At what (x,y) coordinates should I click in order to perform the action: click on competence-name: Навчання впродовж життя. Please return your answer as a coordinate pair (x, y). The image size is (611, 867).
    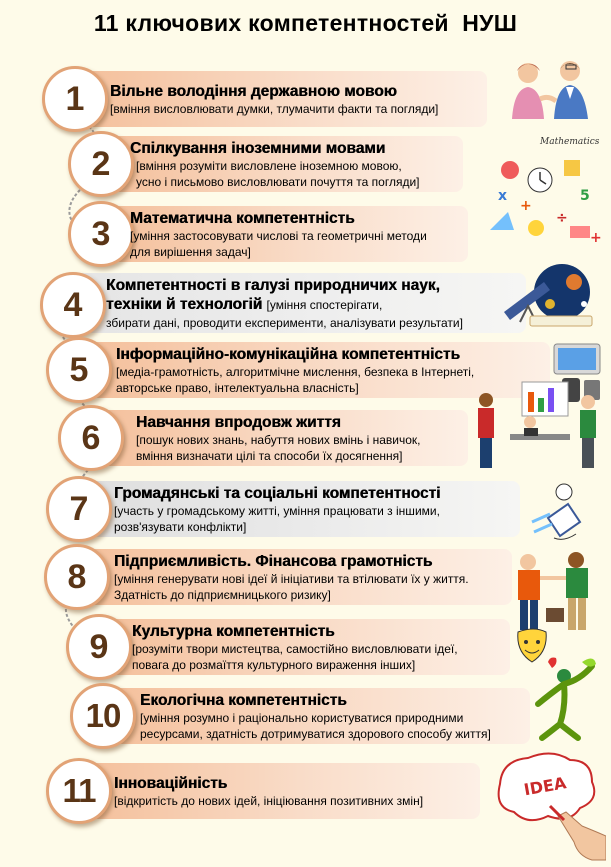
    Looking at the image, I should click on (238, 422).